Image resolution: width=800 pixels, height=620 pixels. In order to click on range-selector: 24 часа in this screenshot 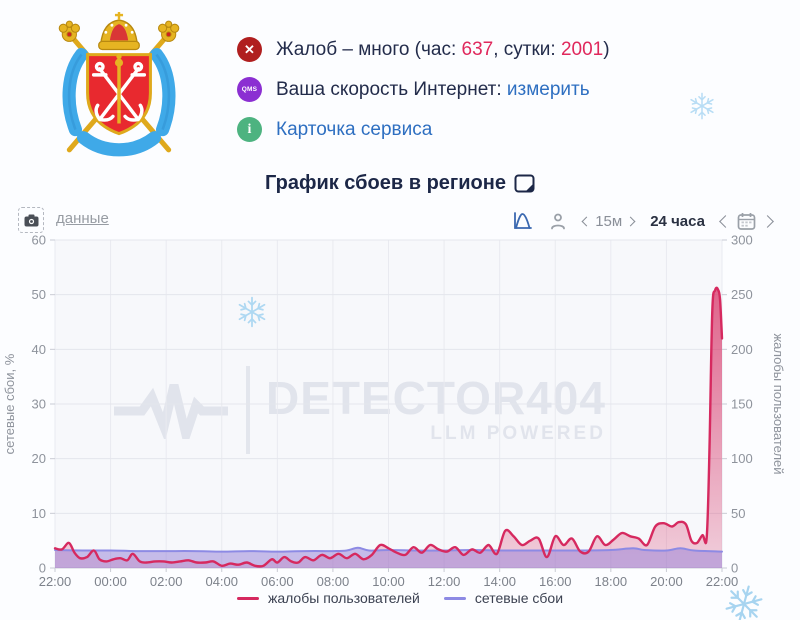, I will do `click(677, 221)`.